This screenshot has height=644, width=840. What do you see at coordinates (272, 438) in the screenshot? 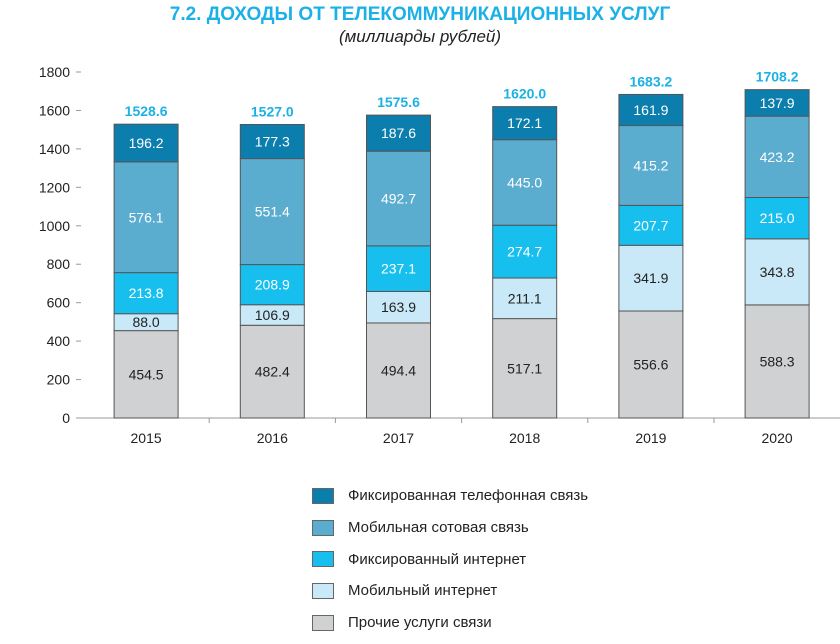
I see `x-tick-label: 2016` at bounding box center [272, 438].